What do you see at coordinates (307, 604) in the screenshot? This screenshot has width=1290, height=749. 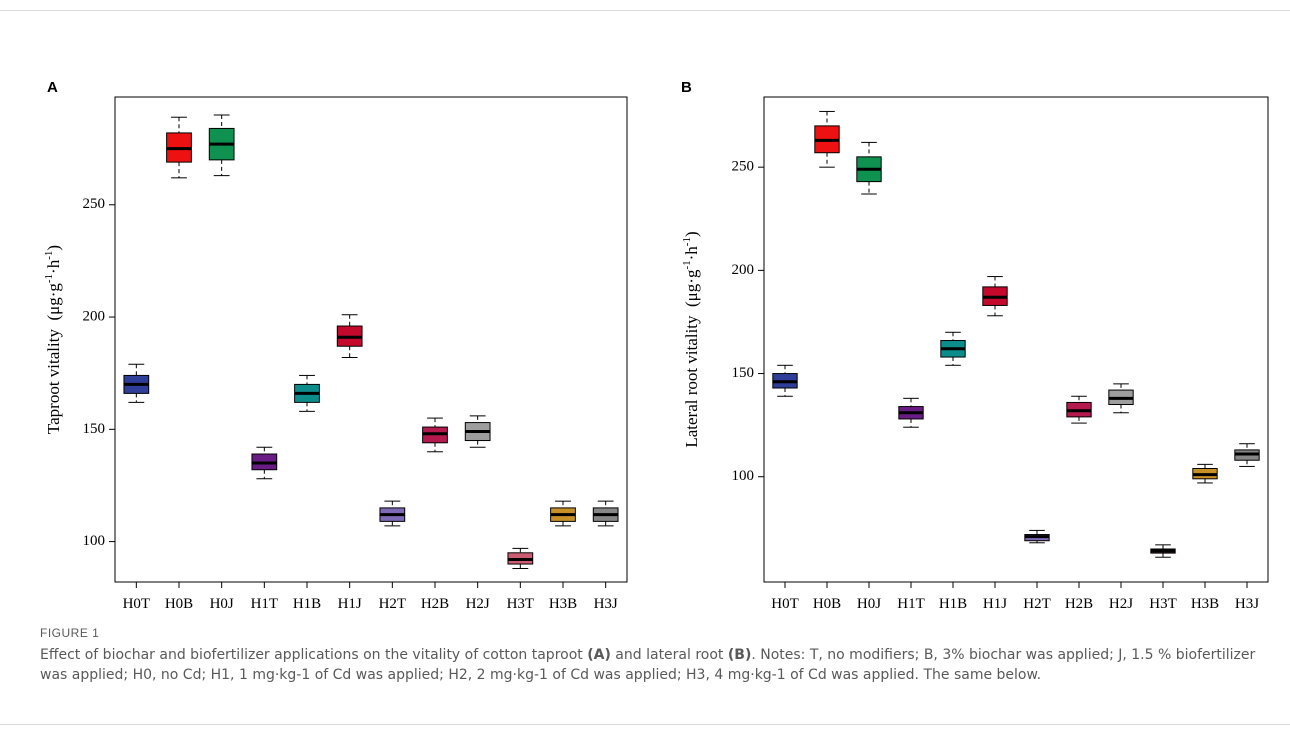 I see `panel-a-xtick-label-H1B: H1B` at bounding box center [307, 604].